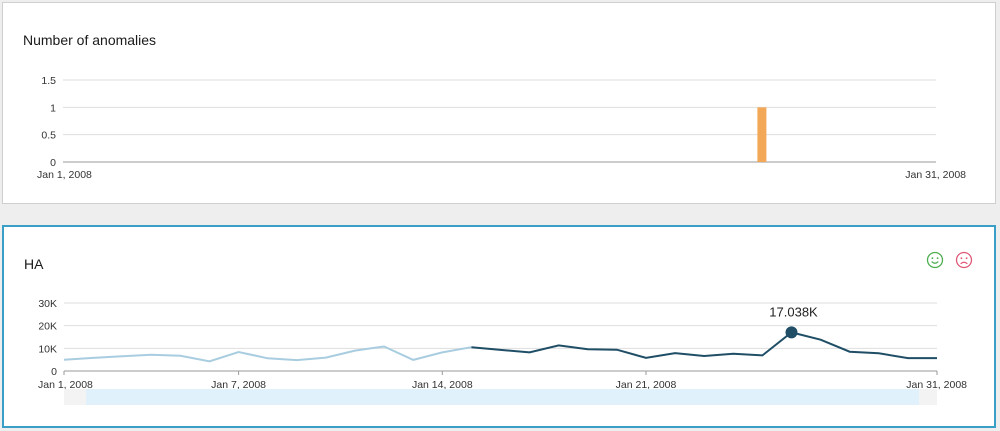  I want to click on ha-series-line-past, so click(267, 354).